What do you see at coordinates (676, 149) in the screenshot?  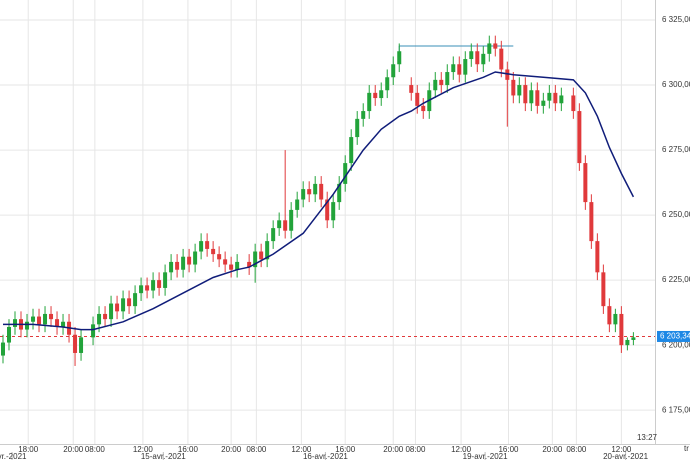 I see `y-tick-label: 6 275,00` at bounding box center [676, 149].